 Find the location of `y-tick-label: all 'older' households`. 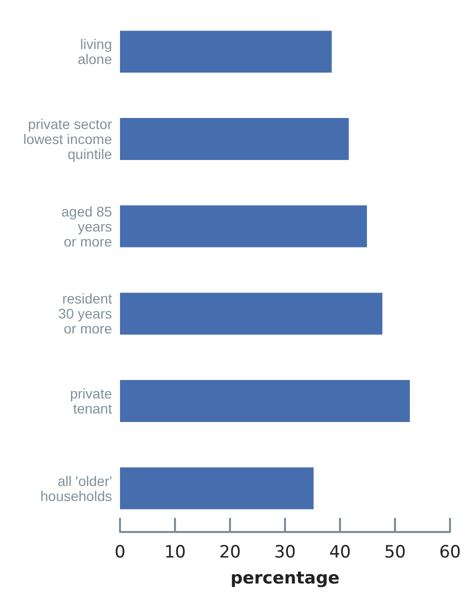

y-tick-label: all 'older' households is located at coordinates (76, 488).